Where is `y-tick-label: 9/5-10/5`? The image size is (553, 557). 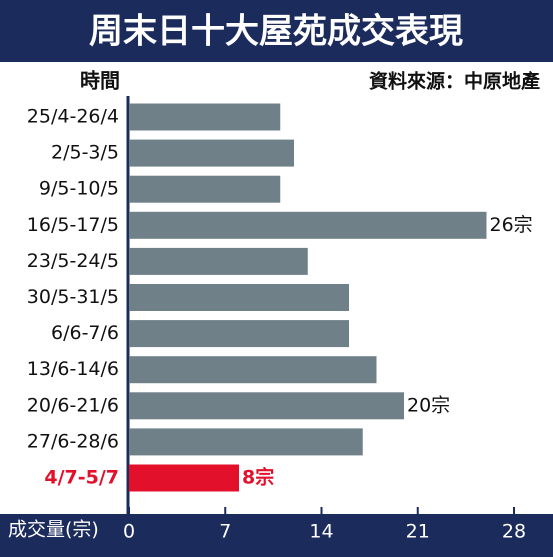
y-tick-label: 9/5-10/5 is located at coordinates (79, 189).